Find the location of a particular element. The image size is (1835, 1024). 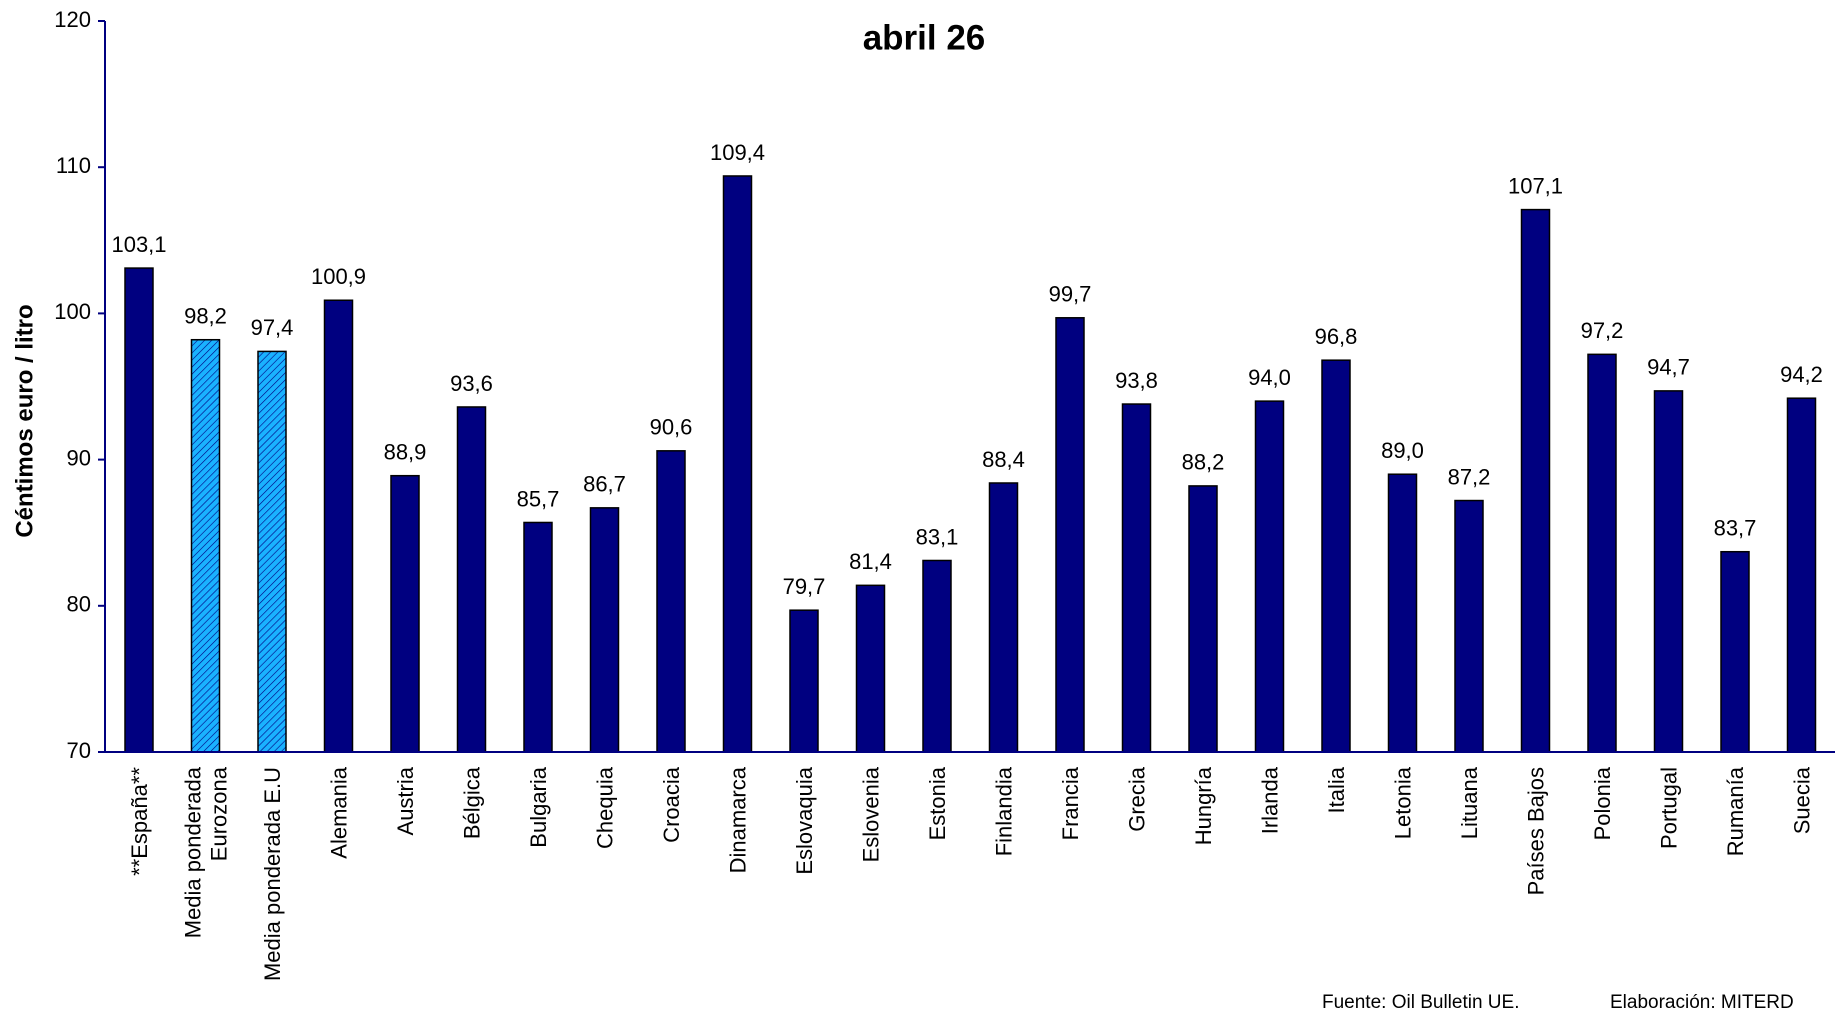

data-label: 100,9 is located at coordinates (338, 276).